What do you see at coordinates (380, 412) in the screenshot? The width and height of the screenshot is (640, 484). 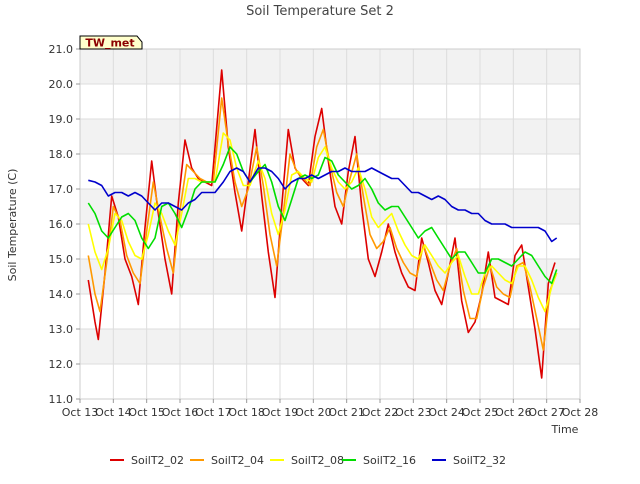 I see `x-tick-label: Oct 22` at bounding box center [380, 412].